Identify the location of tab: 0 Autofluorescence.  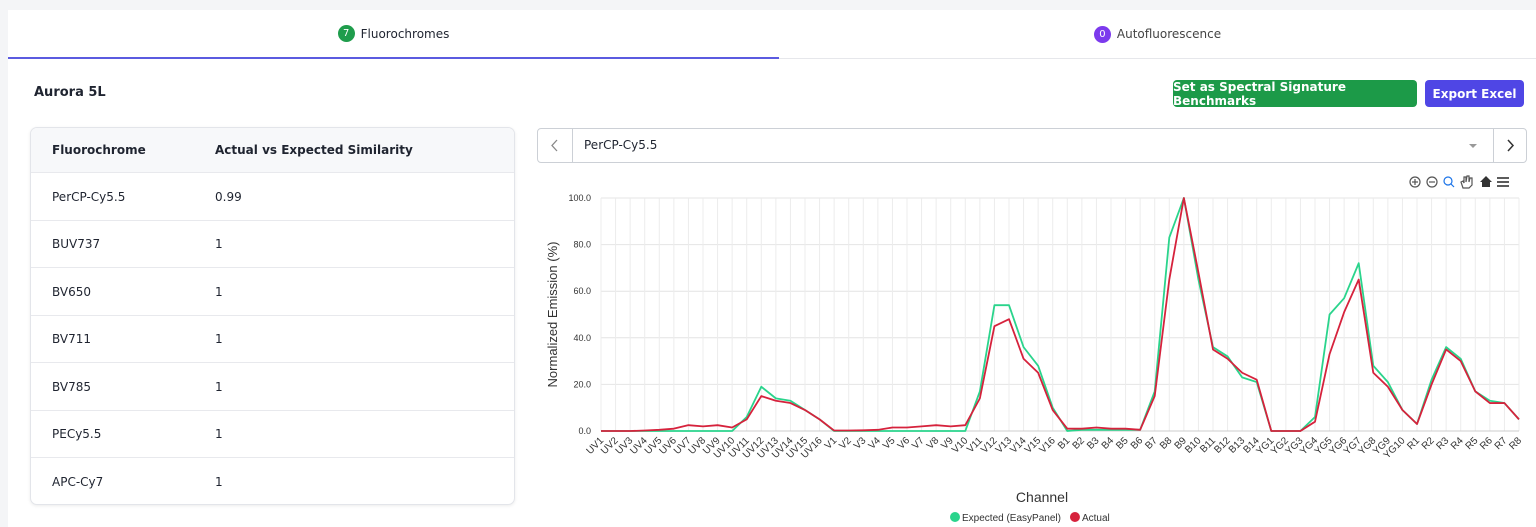
(1157, 34).